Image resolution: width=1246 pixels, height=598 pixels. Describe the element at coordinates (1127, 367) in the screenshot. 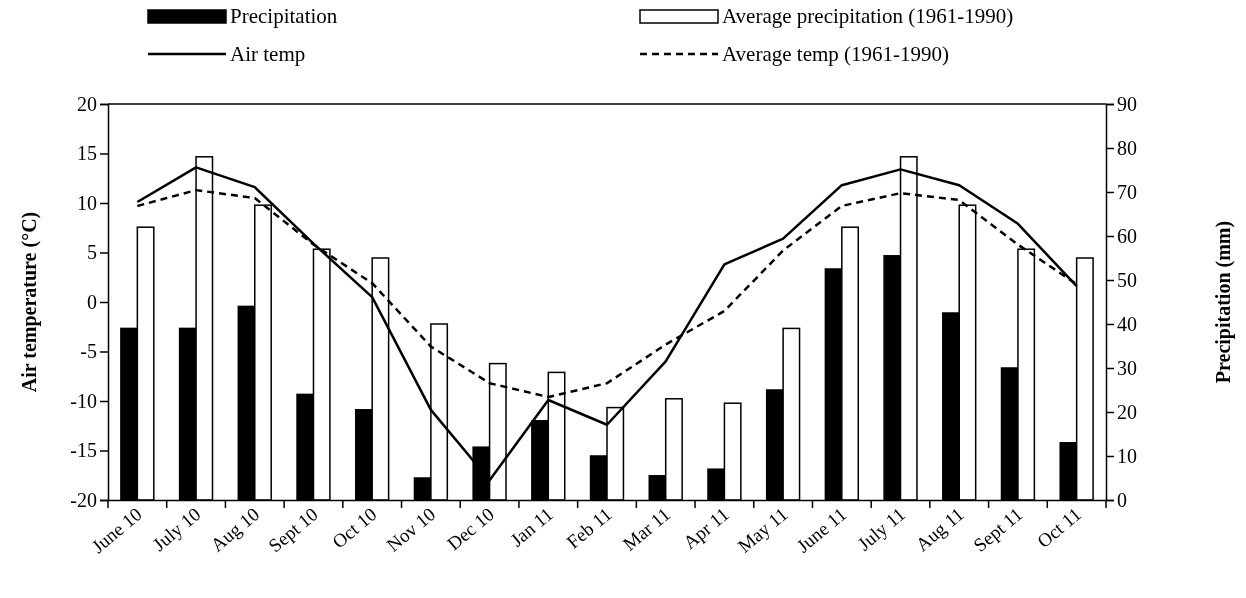

I see `y2-tick-label: 30` at that location.